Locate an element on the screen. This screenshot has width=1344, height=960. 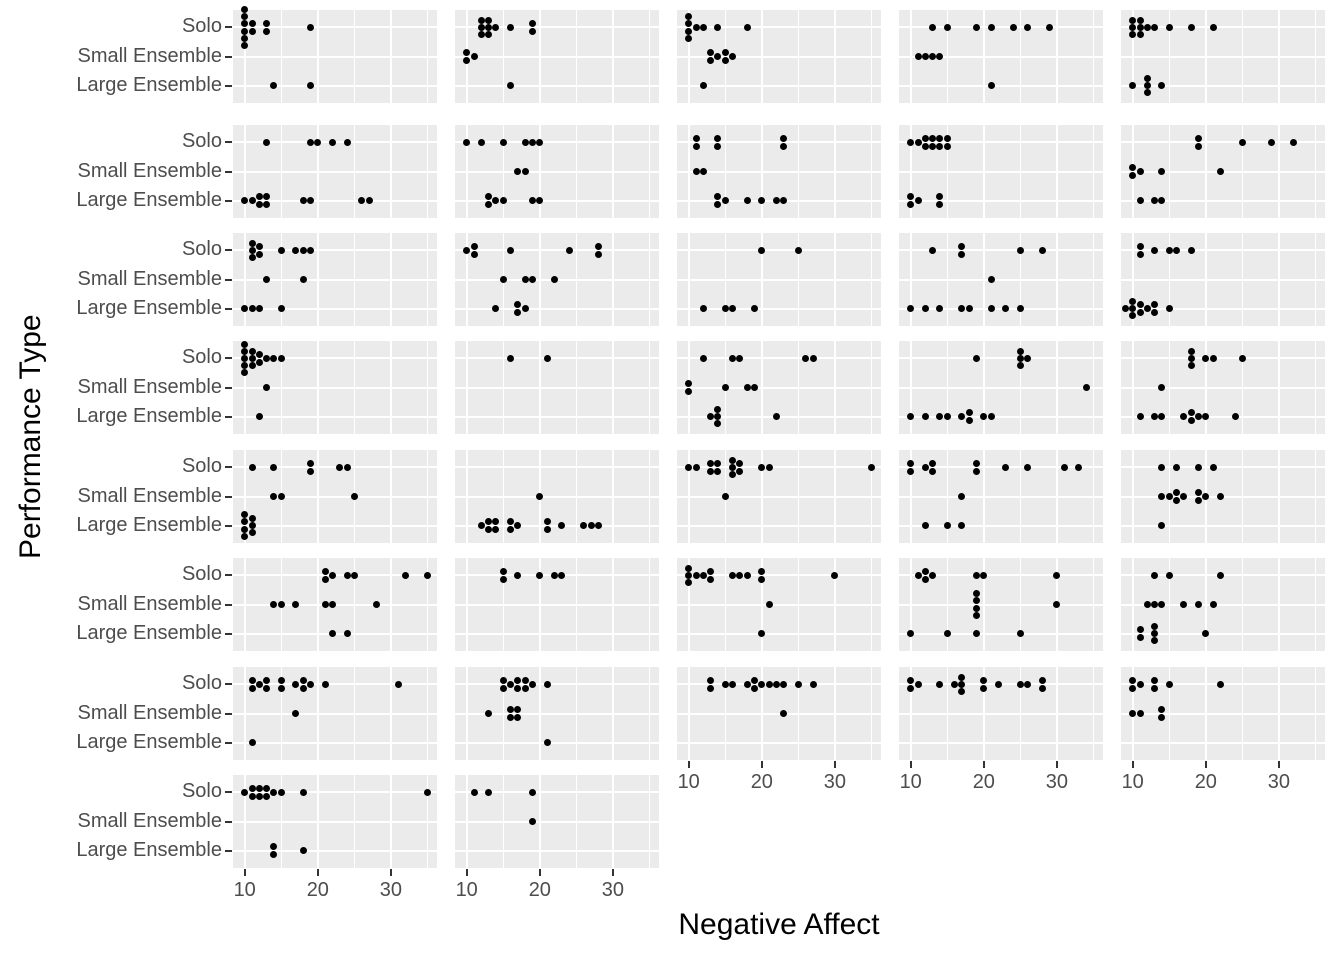
y-axis-category-label: Large Ensemble is located at coordinates (149, 307).